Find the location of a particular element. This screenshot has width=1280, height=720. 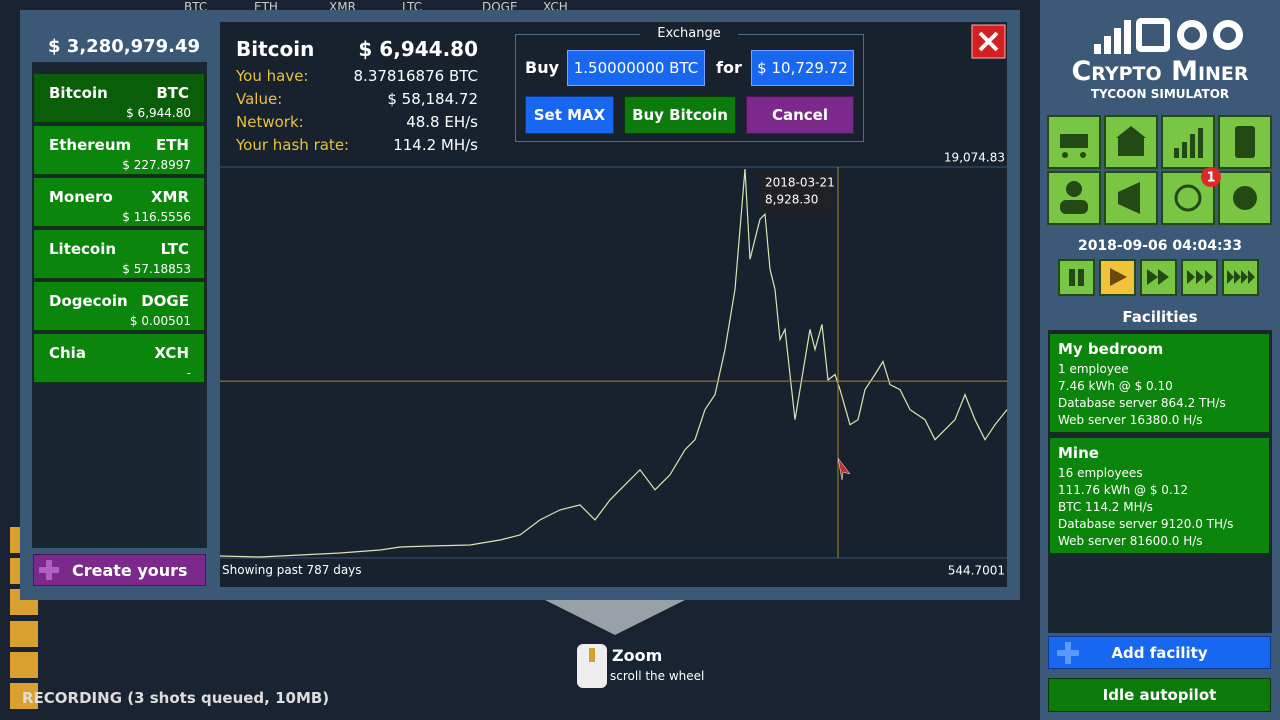

status-text: RECORDING (3 shots queued, 10MB) is located at coordinates (176, 698).